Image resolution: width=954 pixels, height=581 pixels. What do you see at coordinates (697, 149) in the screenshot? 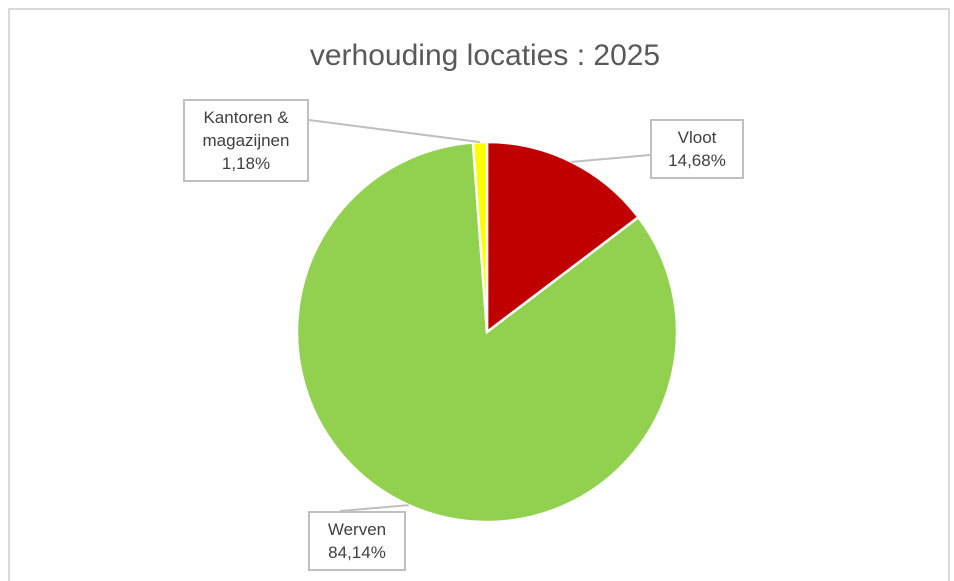
I see `data-label: Vloot 14,68%` at bounding box center [697, 149].